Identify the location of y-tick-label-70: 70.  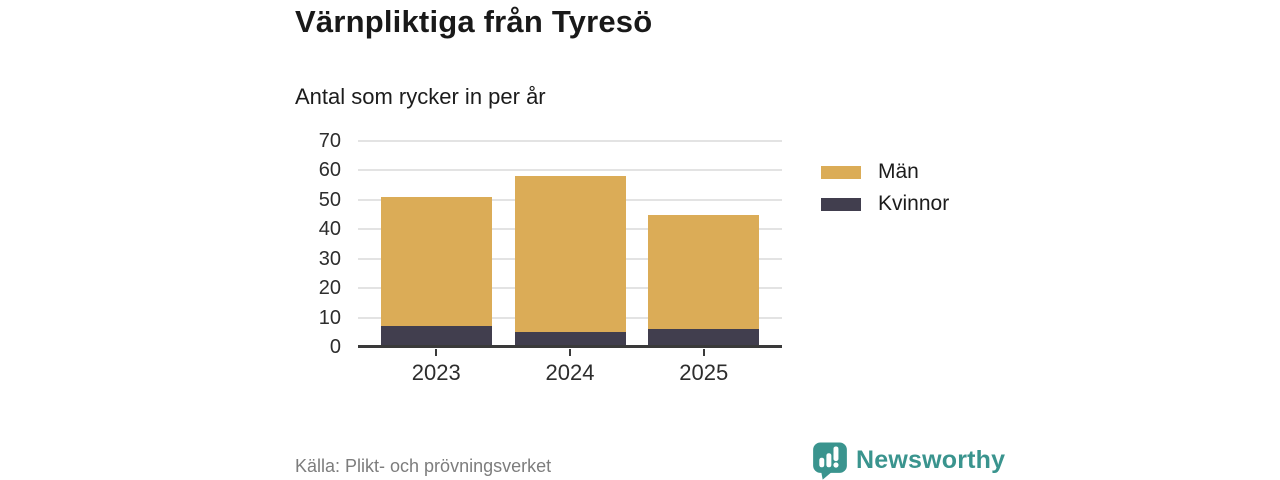
(329, 141).